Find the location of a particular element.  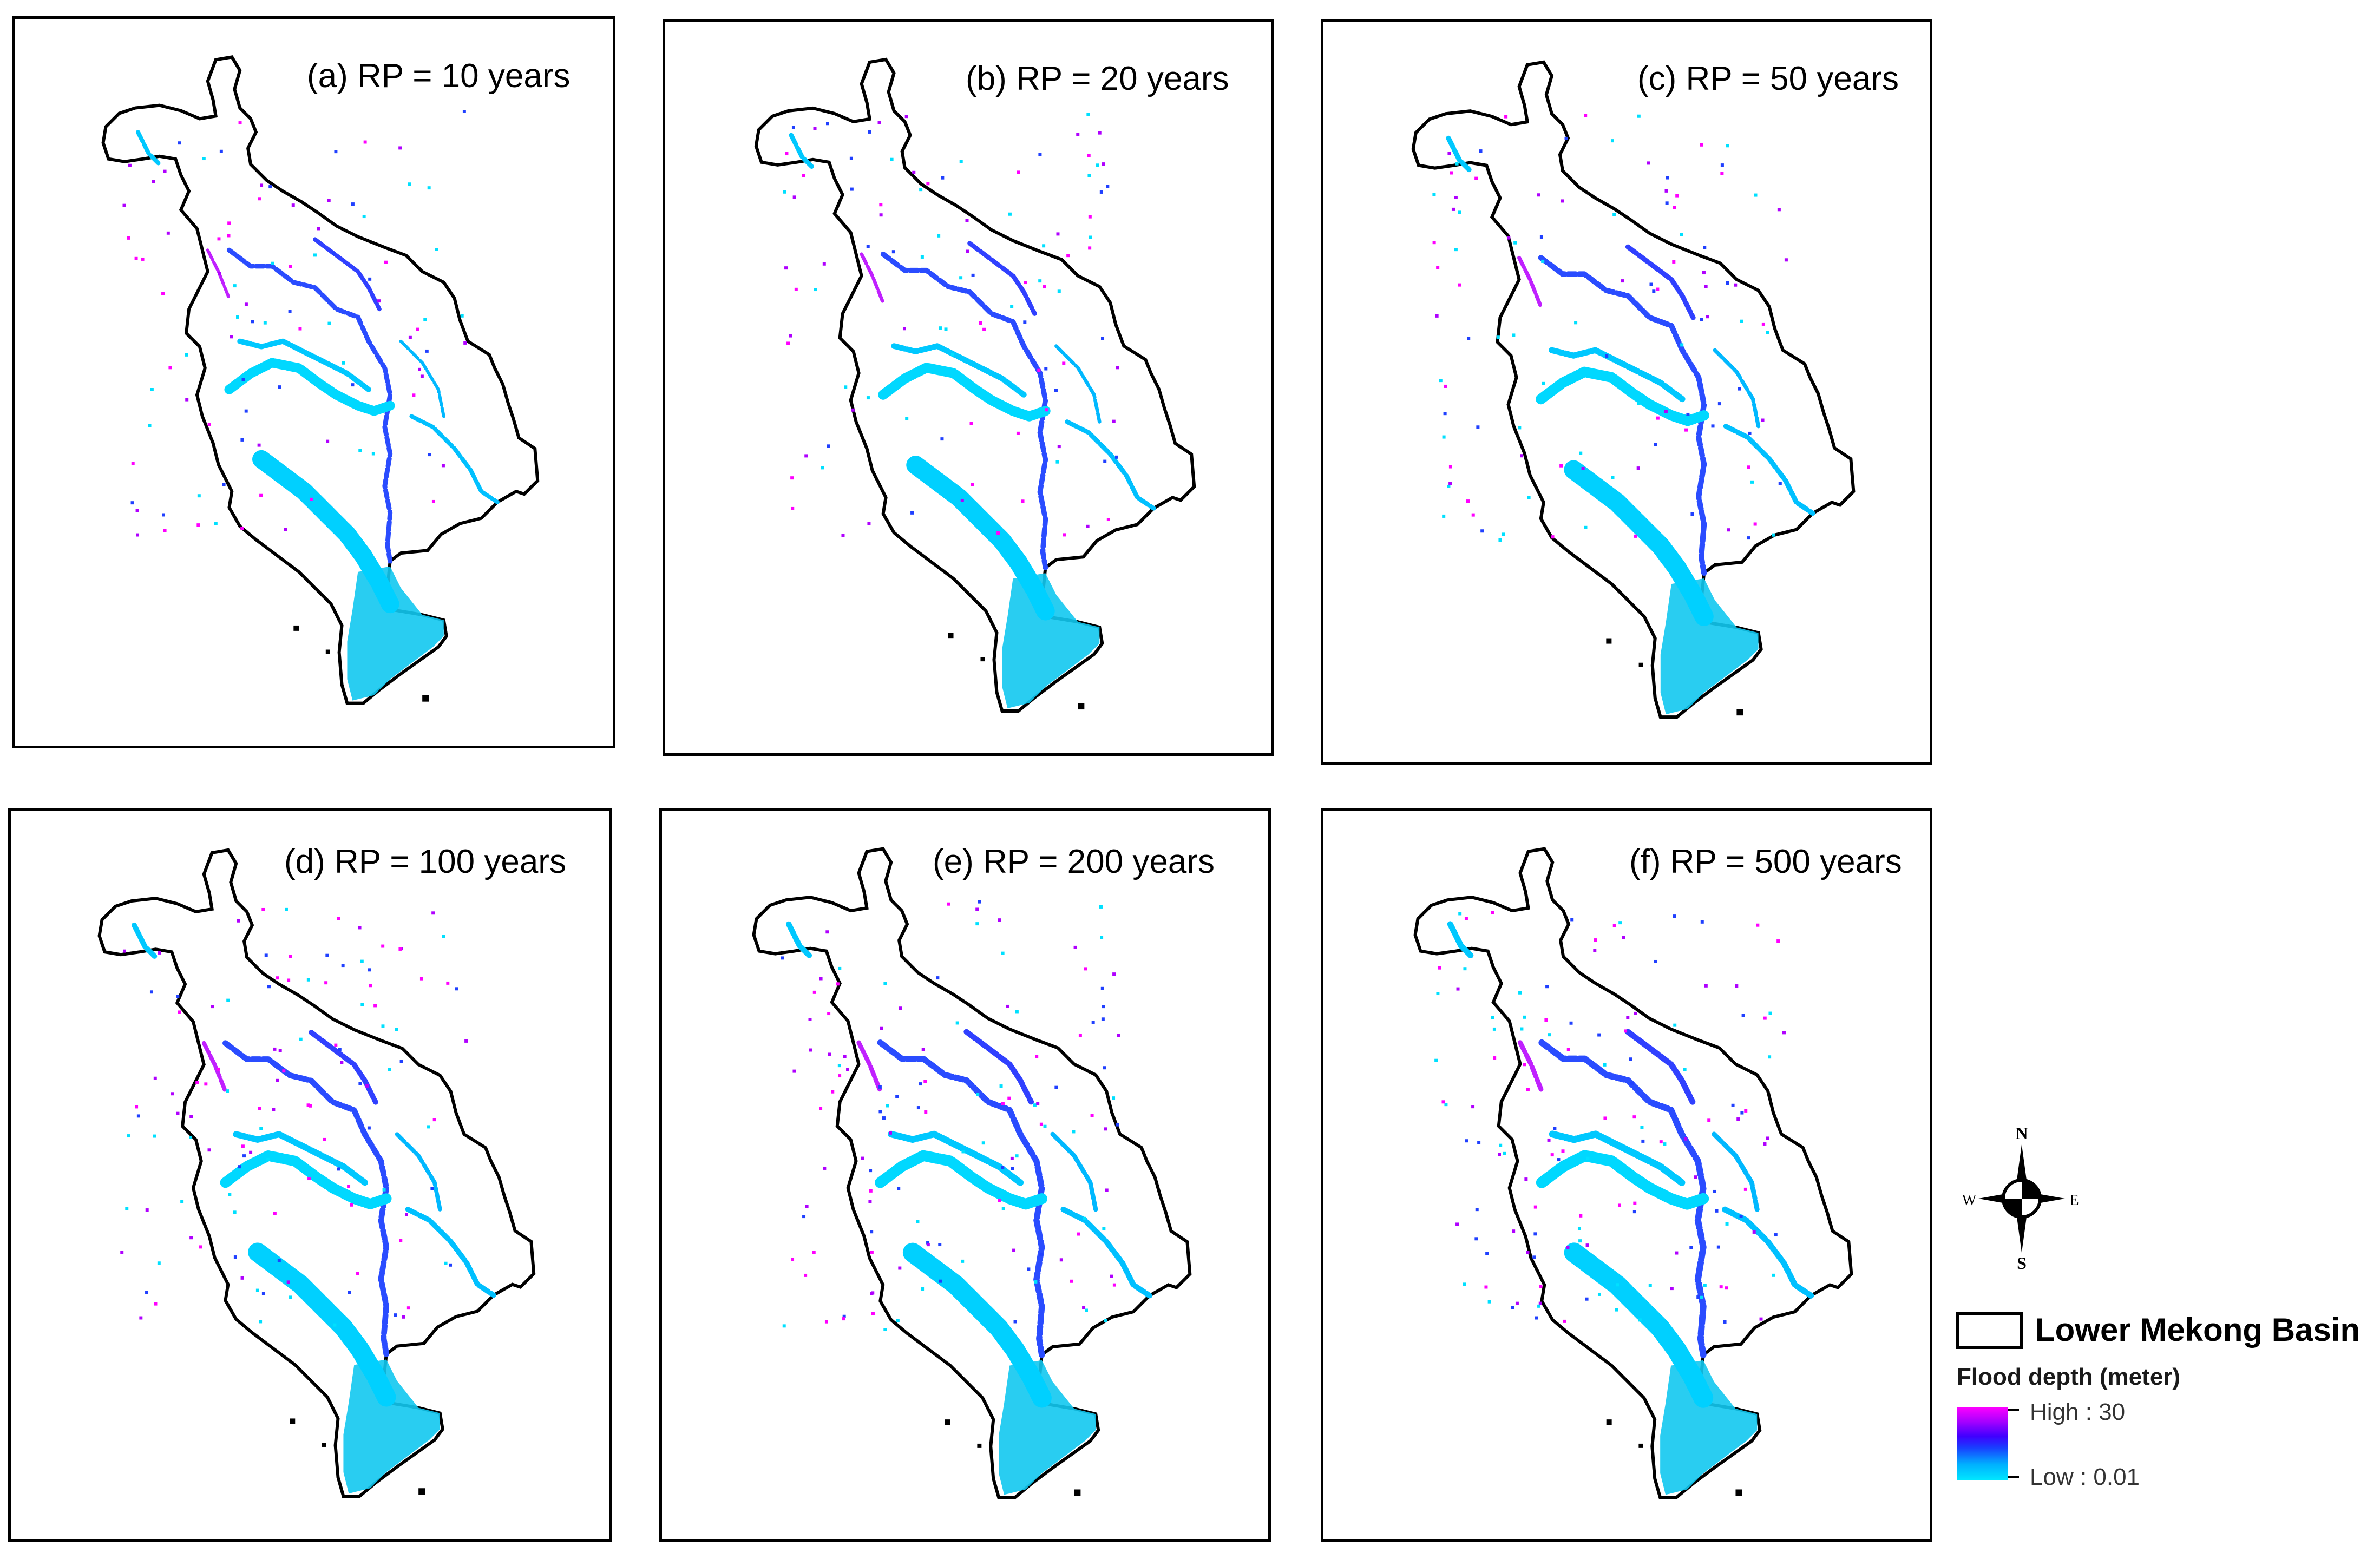

delta-flood-area is located at coordinates (391, 1426).